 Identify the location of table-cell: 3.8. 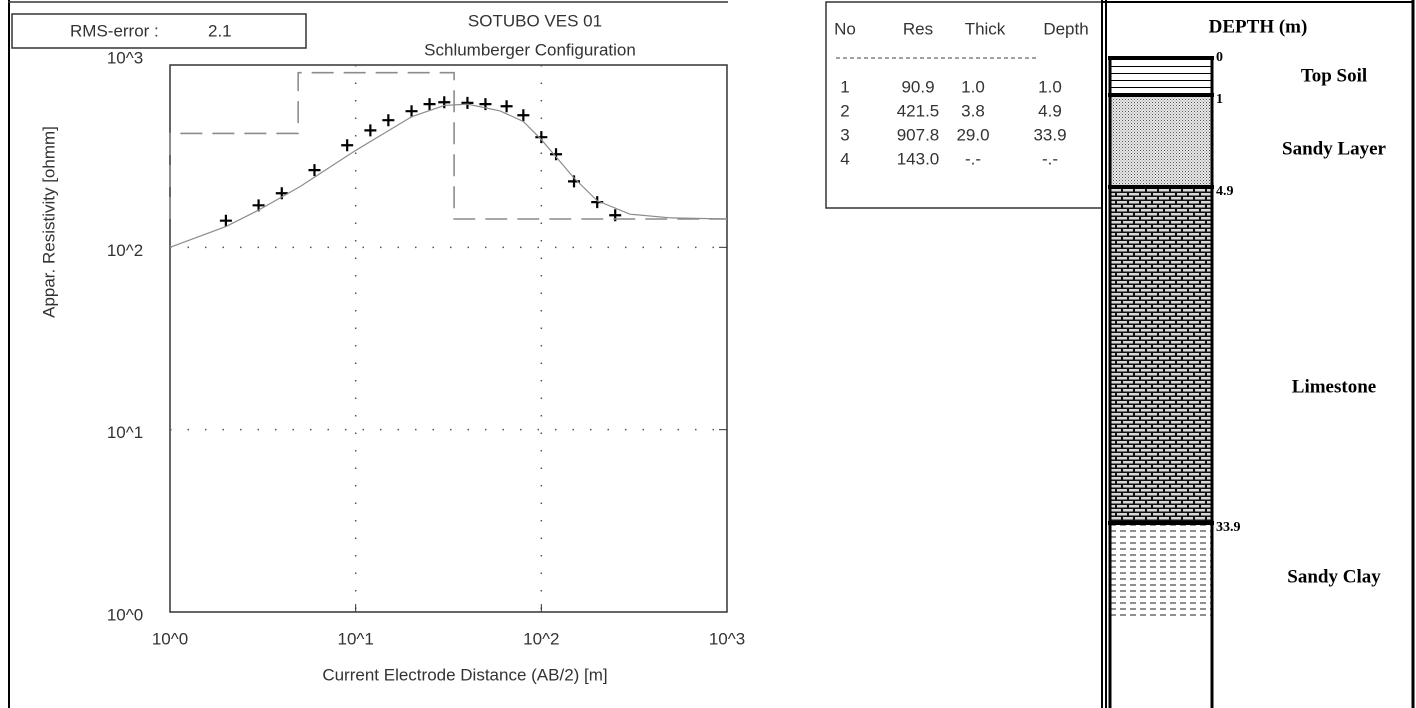
(973, 110).